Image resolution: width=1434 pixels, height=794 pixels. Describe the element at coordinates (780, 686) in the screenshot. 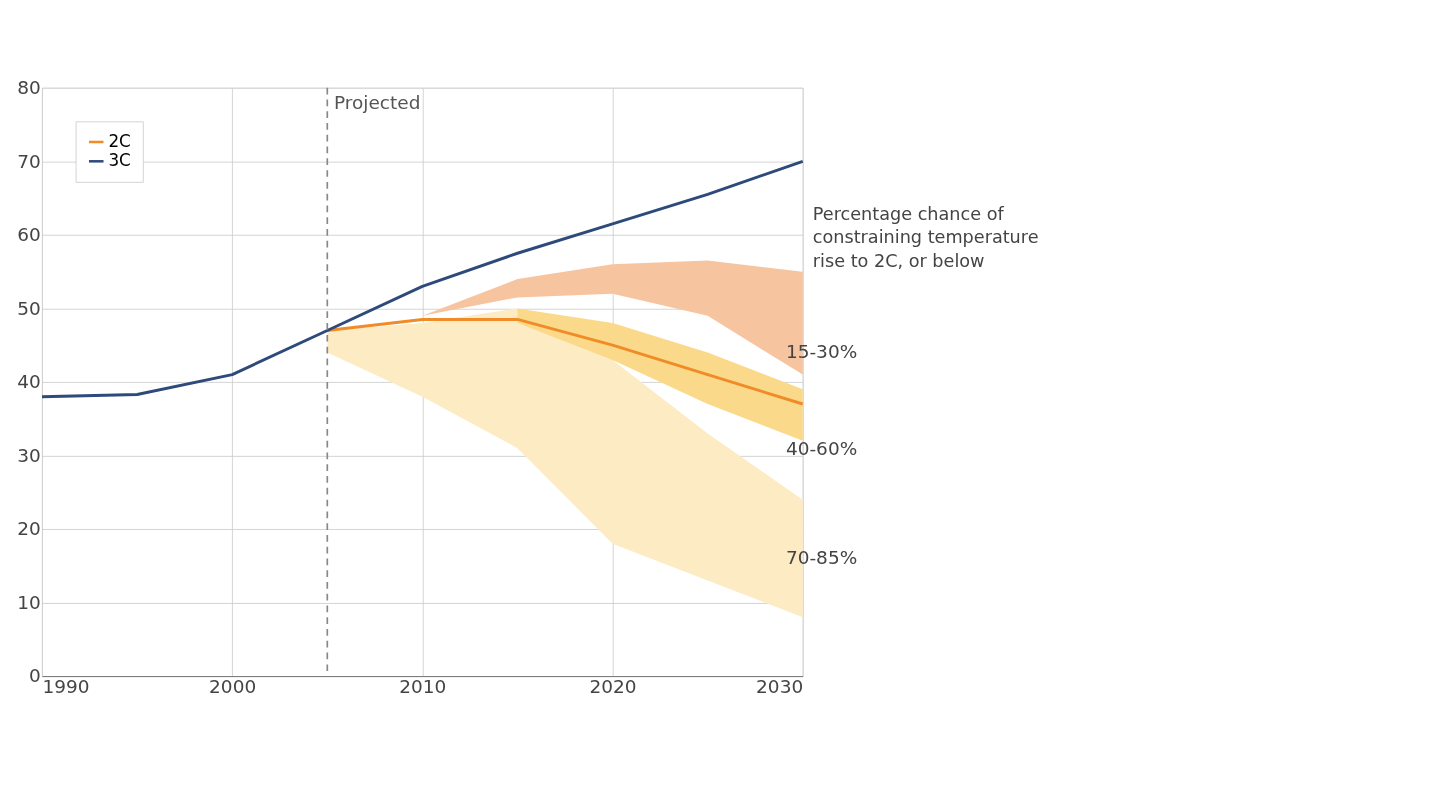

I see `x-tick-label: 2030` at that location.